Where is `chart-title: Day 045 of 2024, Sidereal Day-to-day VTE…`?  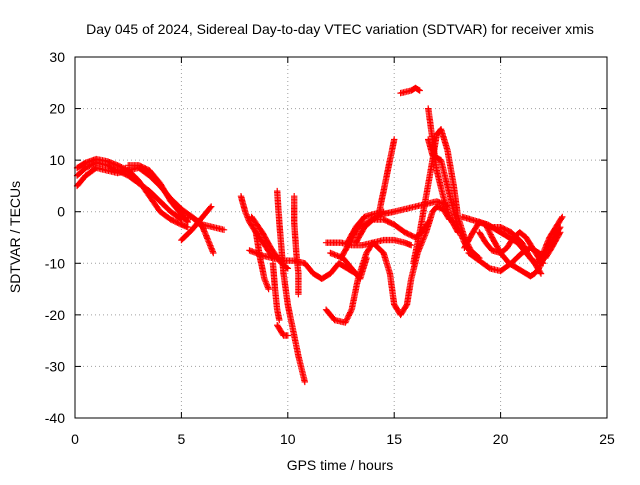
chart-title: Day 045 of 2024, Sidereal Day-to-day VTE… is located at coordinates (340, 29).